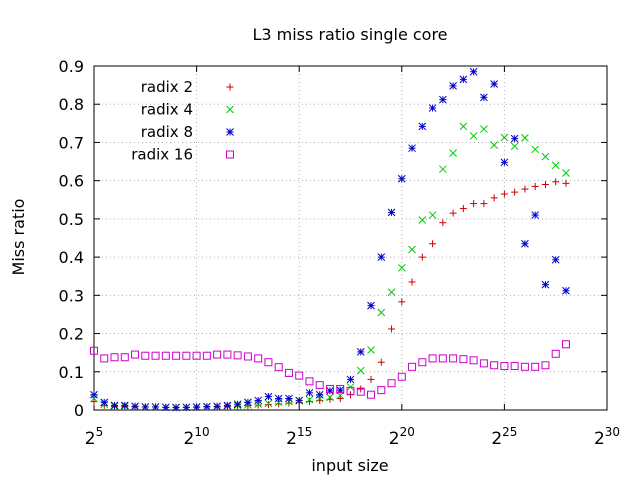  I want to click on x-tick-label: 25, so click(94, 437).